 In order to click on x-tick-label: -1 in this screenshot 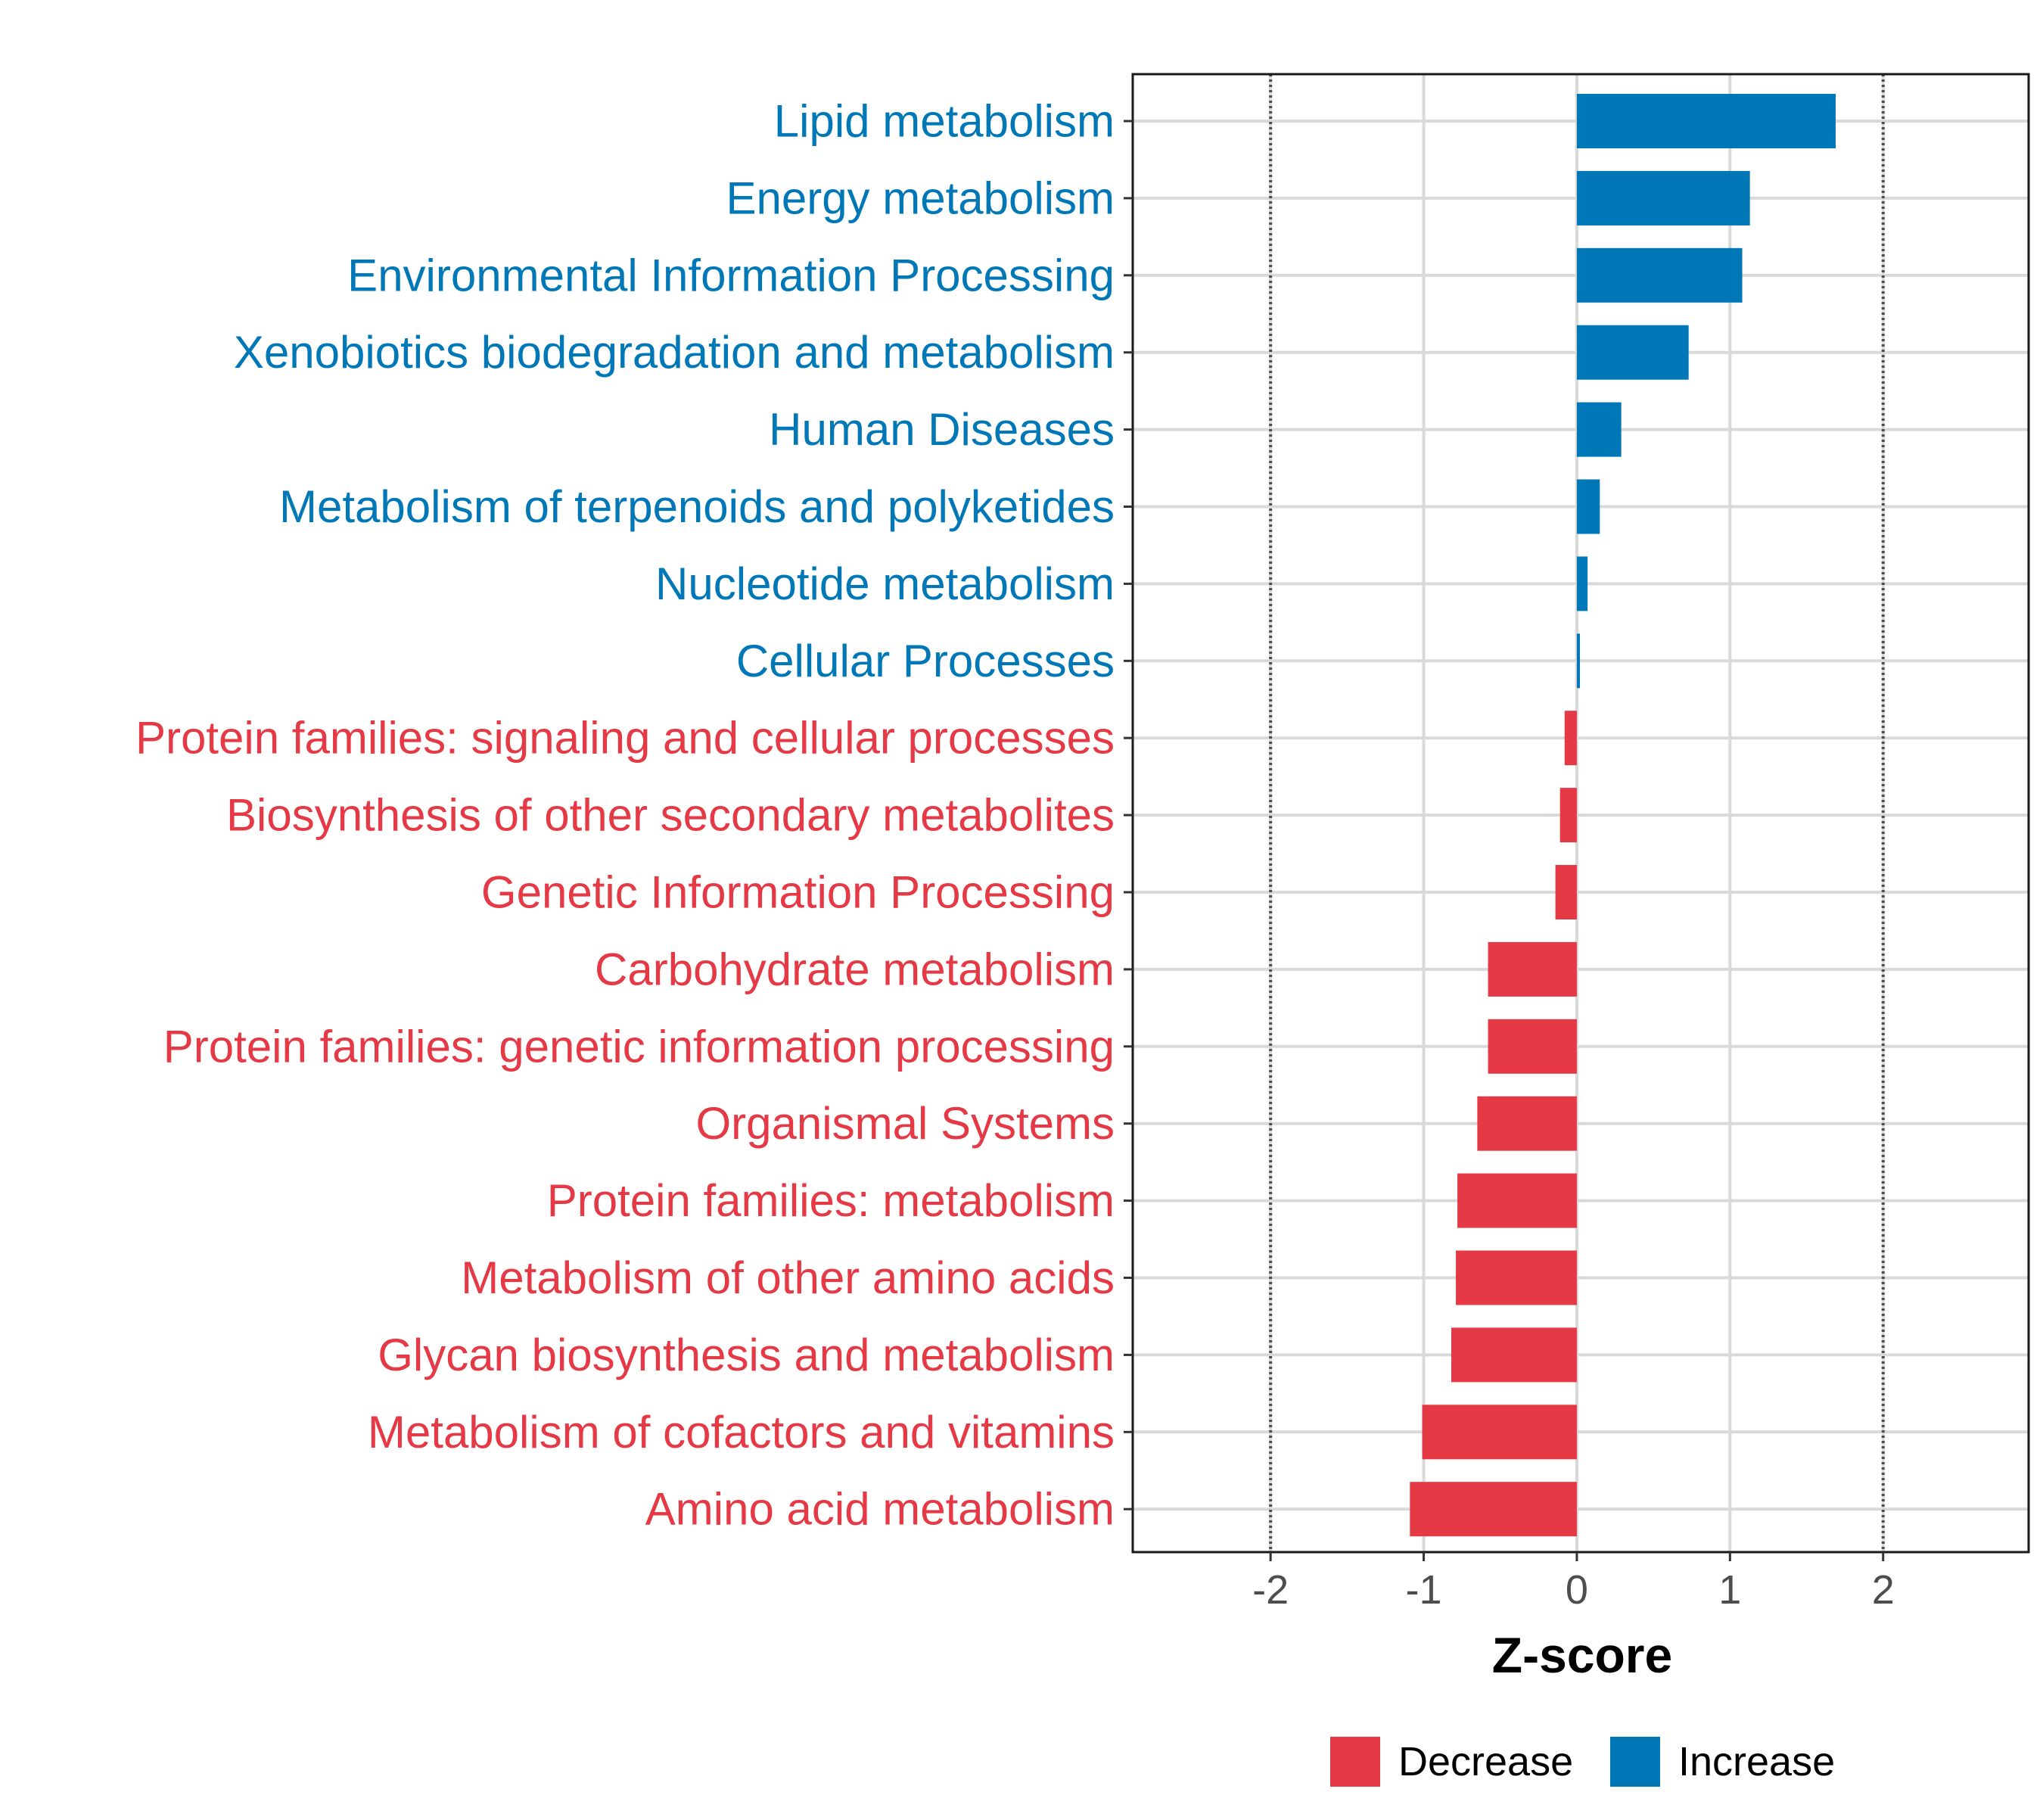, I will do `click(1424, 1590)`.